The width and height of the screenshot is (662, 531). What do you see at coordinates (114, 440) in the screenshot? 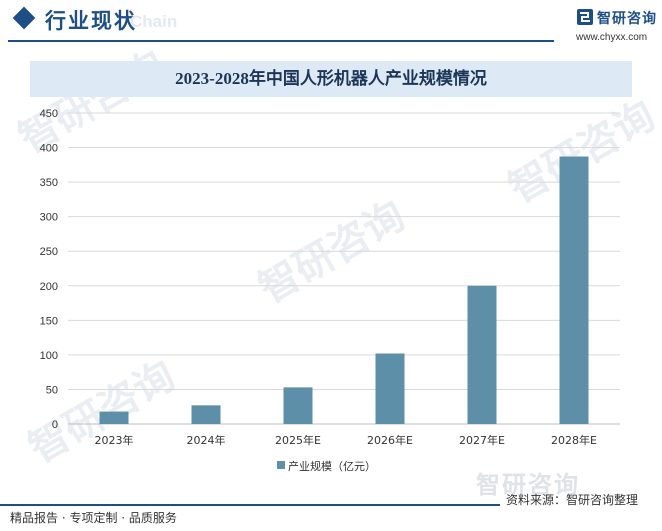
I see `x-tick-label: 2023年` at bounding box center [114, 440].